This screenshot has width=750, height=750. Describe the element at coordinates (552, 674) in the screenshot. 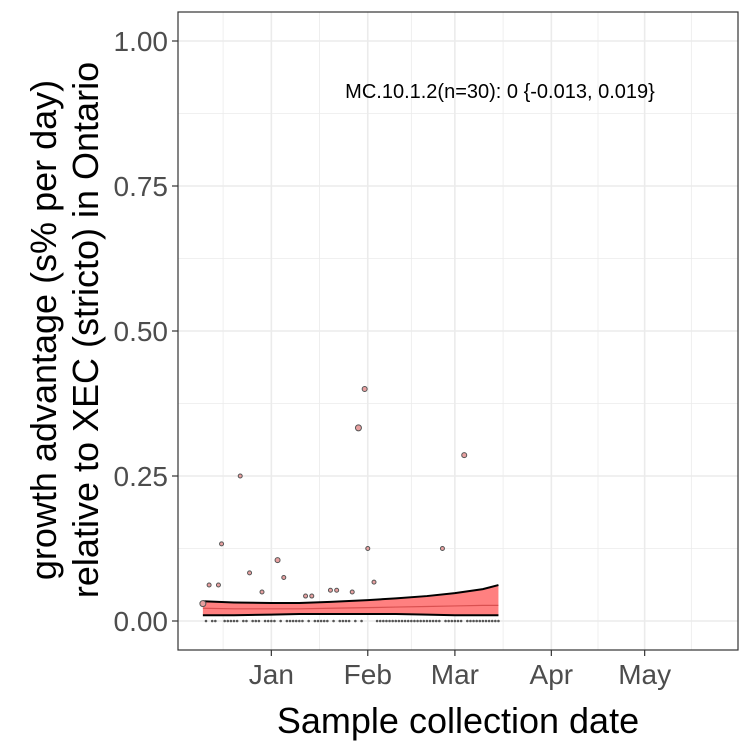

I see `x-tick-label: Apr` at that location.